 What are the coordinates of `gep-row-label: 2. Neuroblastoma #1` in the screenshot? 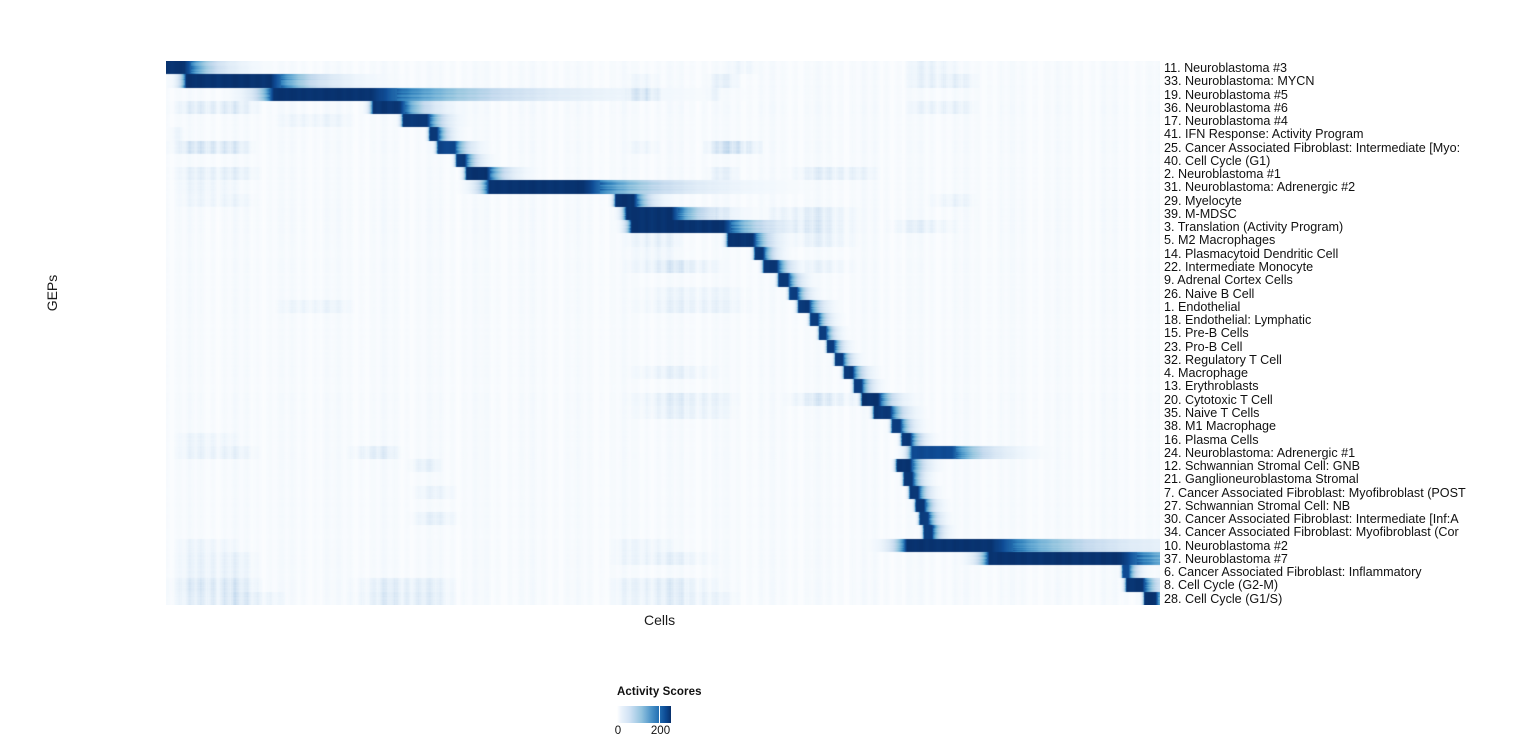 It's located at (1222, 174).